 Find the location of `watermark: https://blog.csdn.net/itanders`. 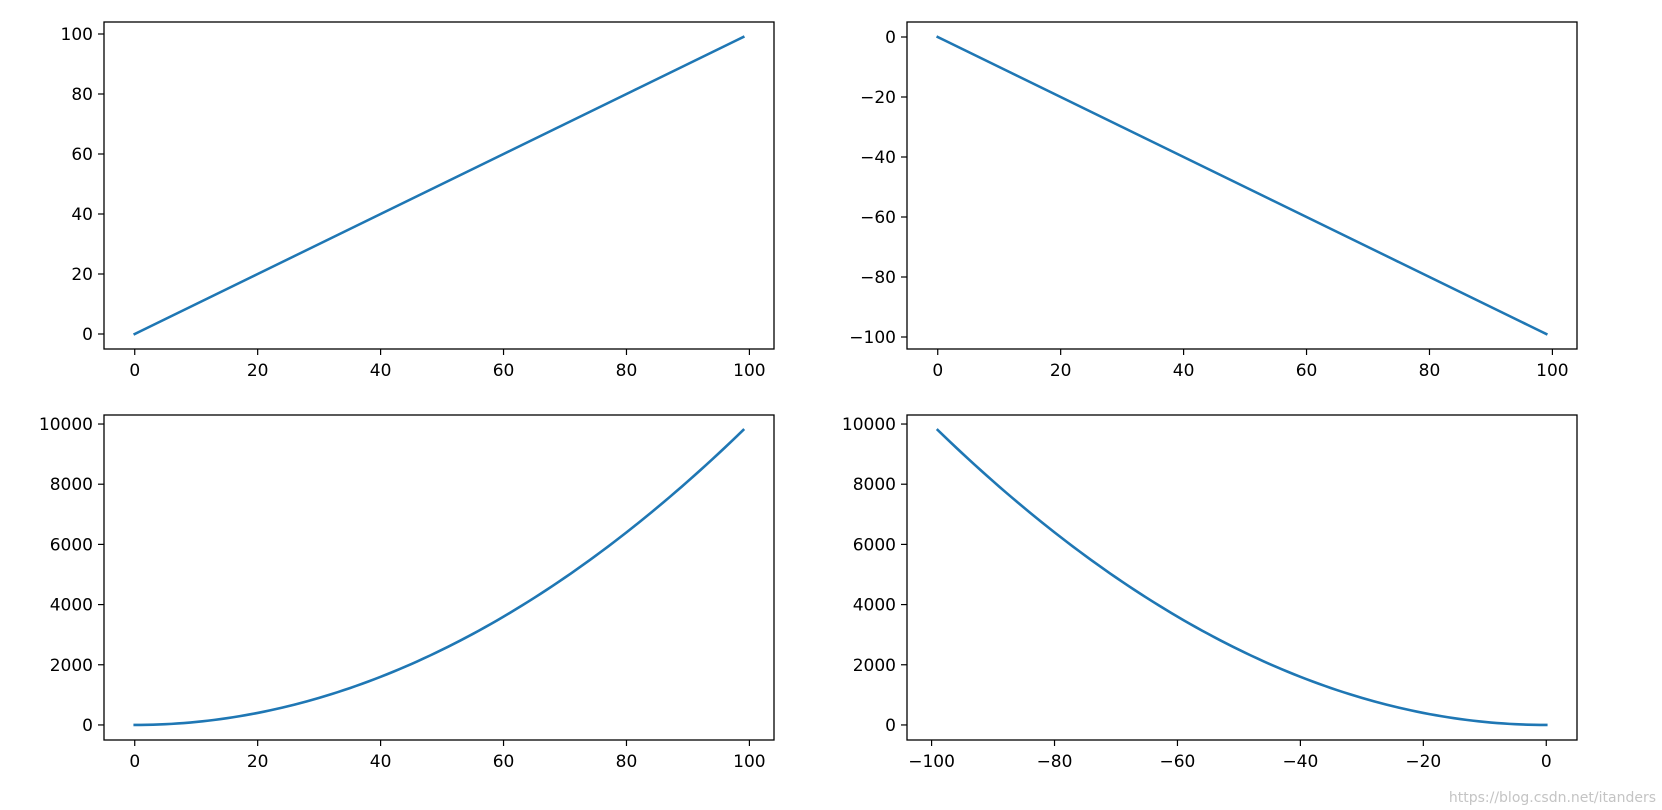

watermark: https://blog.csdn.net/itanders is located at coordinates (1552, 798).